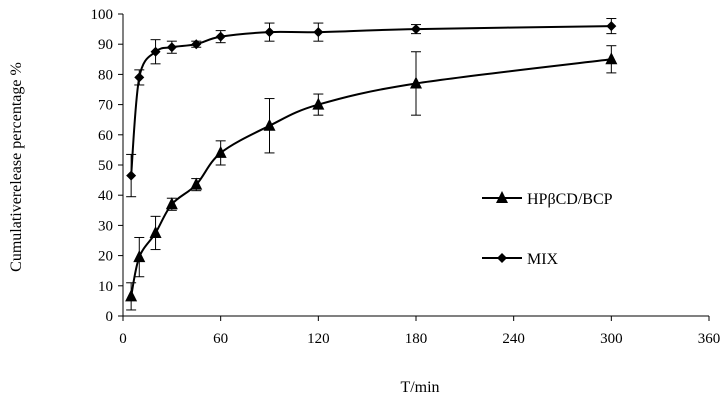 Image resolution: width=726 pixels, height=405 pixels. What do you see at coordinates (419, 387) in the screenshot?
I see `x-axis-label: T/min` at bounding box center [419, 387].